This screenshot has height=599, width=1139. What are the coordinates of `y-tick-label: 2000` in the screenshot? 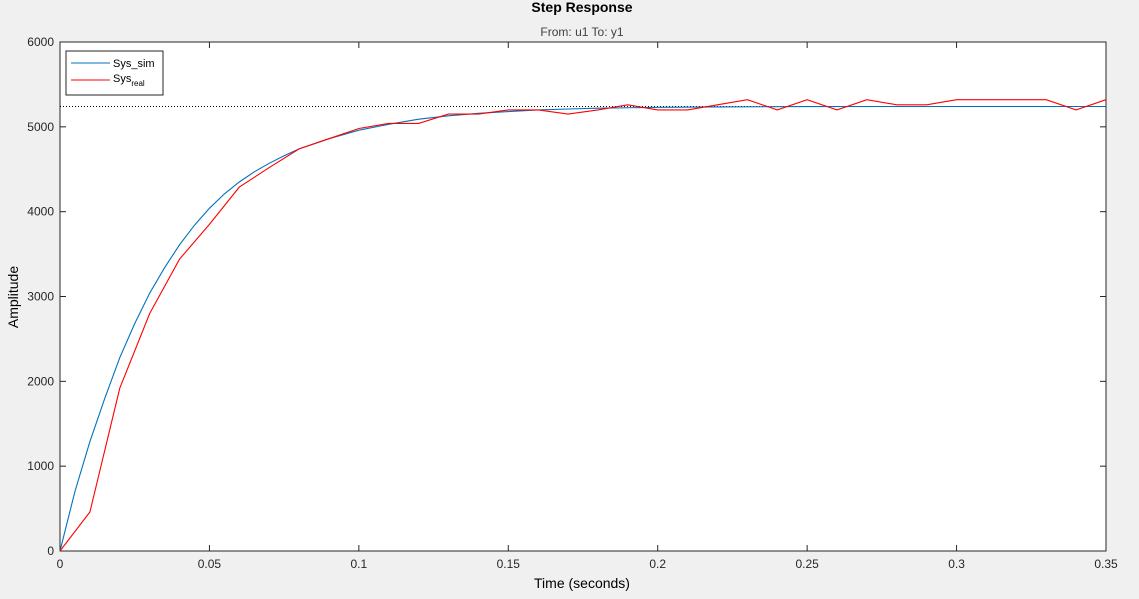 It's located at (40, 381).